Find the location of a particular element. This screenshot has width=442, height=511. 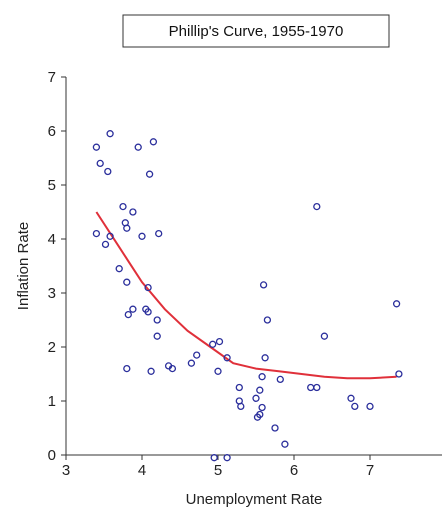

y-tick-label: 0 is located at coordinates (52, 455).